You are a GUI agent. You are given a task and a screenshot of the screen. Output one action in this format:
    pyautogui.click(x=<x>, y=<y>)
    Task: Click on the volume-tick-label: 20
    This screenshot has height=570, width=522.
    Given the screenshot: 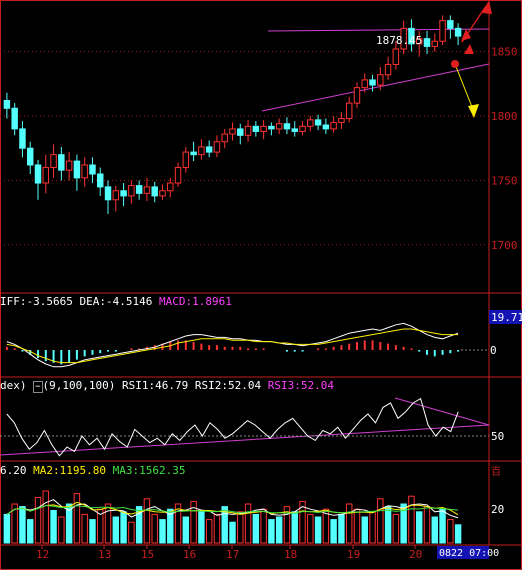 What is the action you would take?
    pyautogui.click(x=497, y=509)
    